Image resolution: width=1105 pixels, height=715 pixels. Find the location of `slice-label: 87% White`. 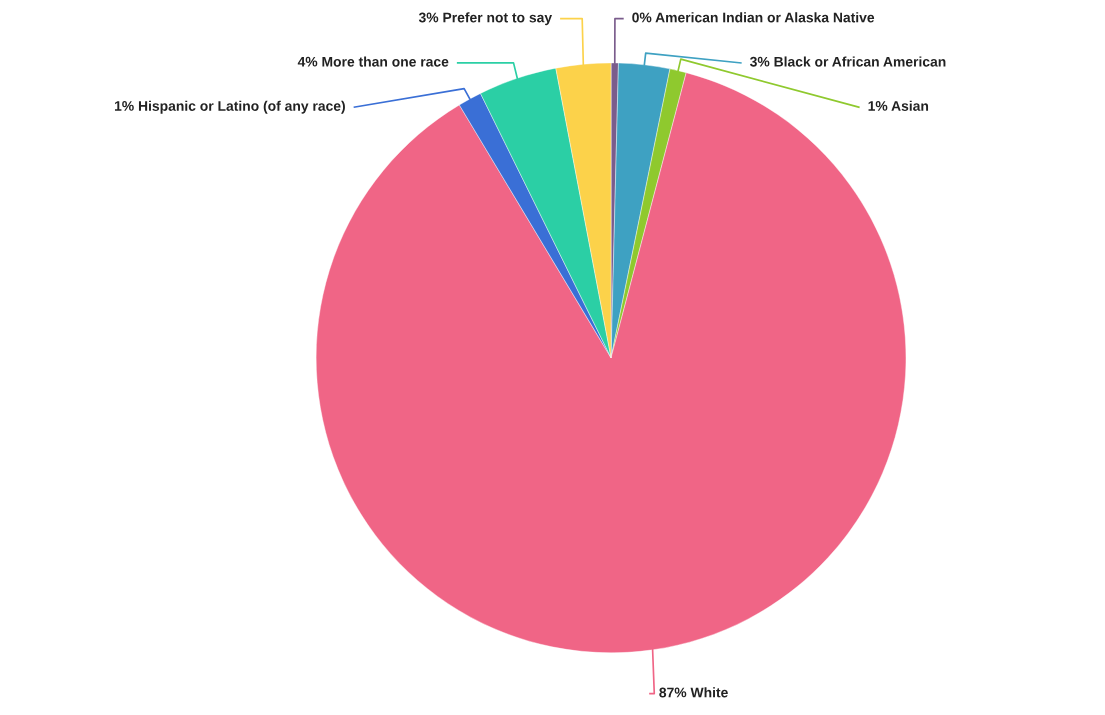

slice-label: 87% White is located at coordinates (693, 692).